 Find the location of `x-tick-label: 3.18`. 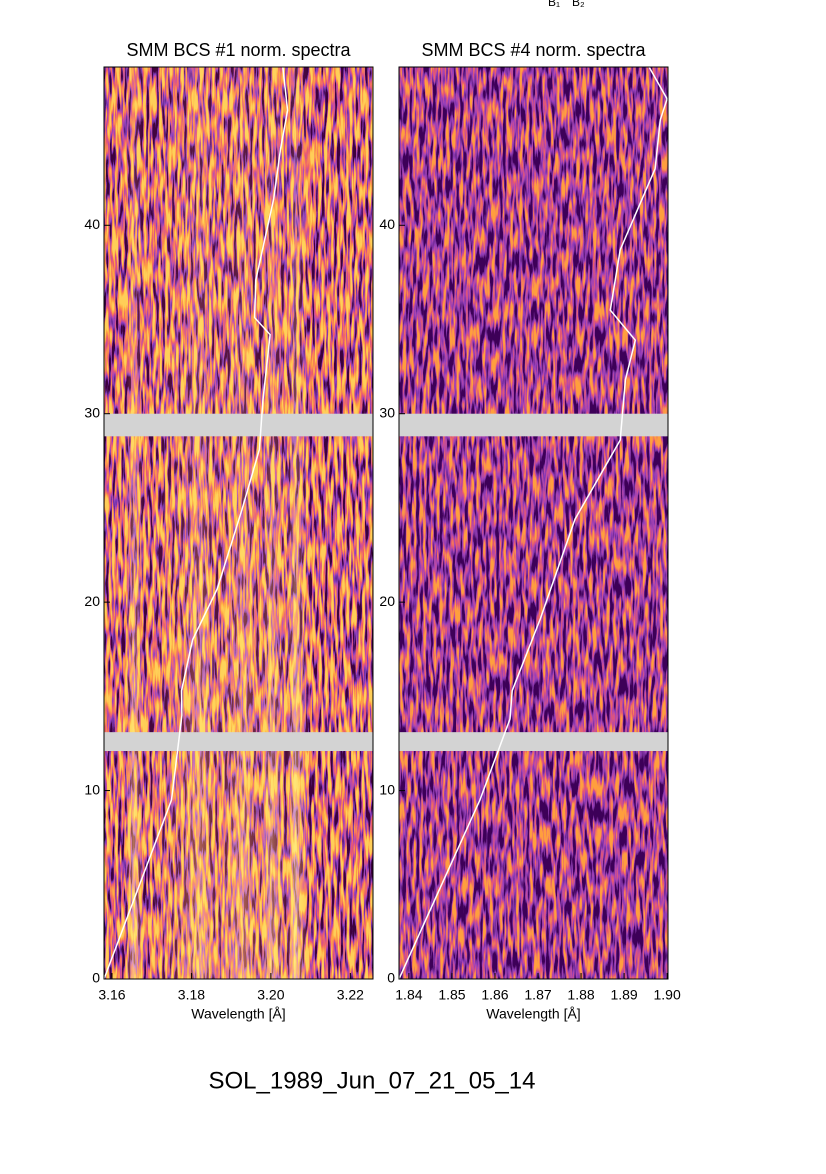

x-tick-label: 3.18 is located at coordinates (191, 995).